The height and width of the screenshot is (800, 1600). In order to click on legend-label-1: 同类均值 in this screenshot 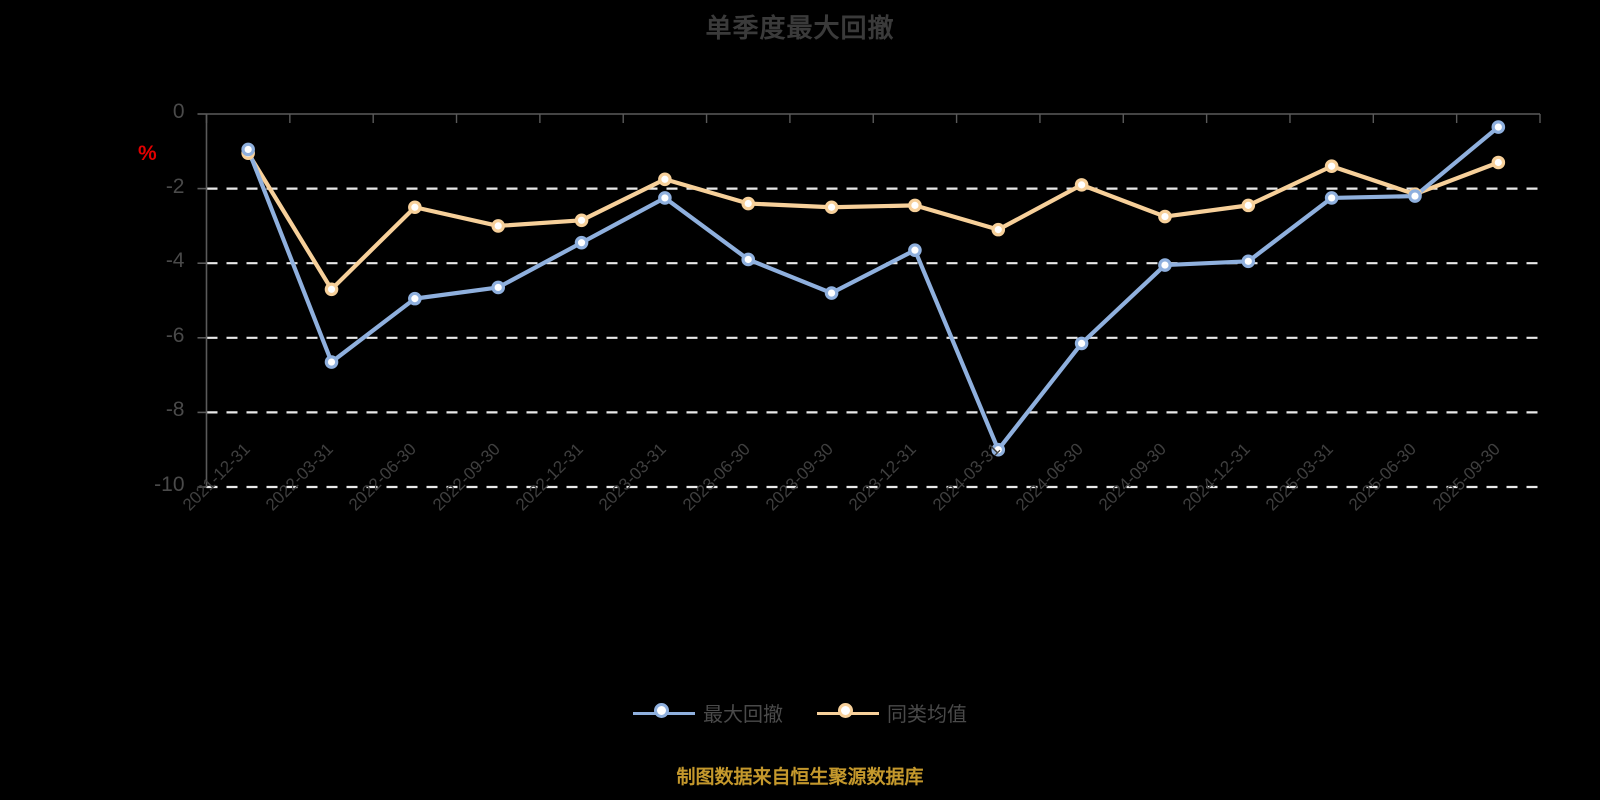, I will do `click(927, 715)`.